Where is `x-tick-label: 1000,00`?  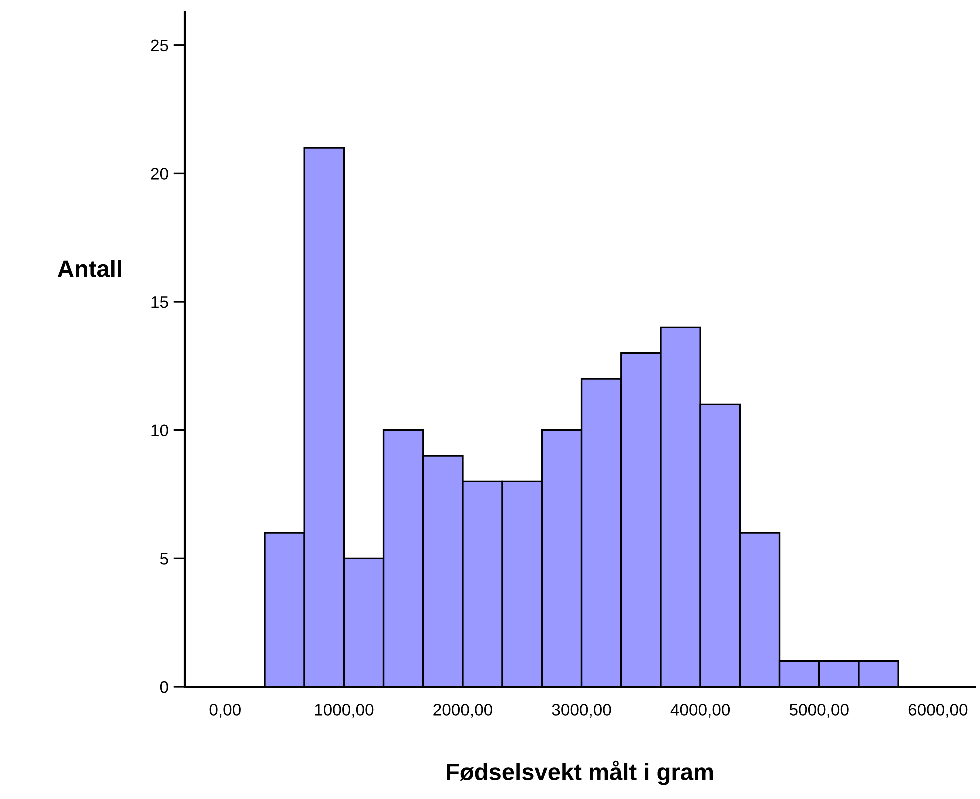 x-tick-label: 1000,00 is located at coordinates (344, 711).